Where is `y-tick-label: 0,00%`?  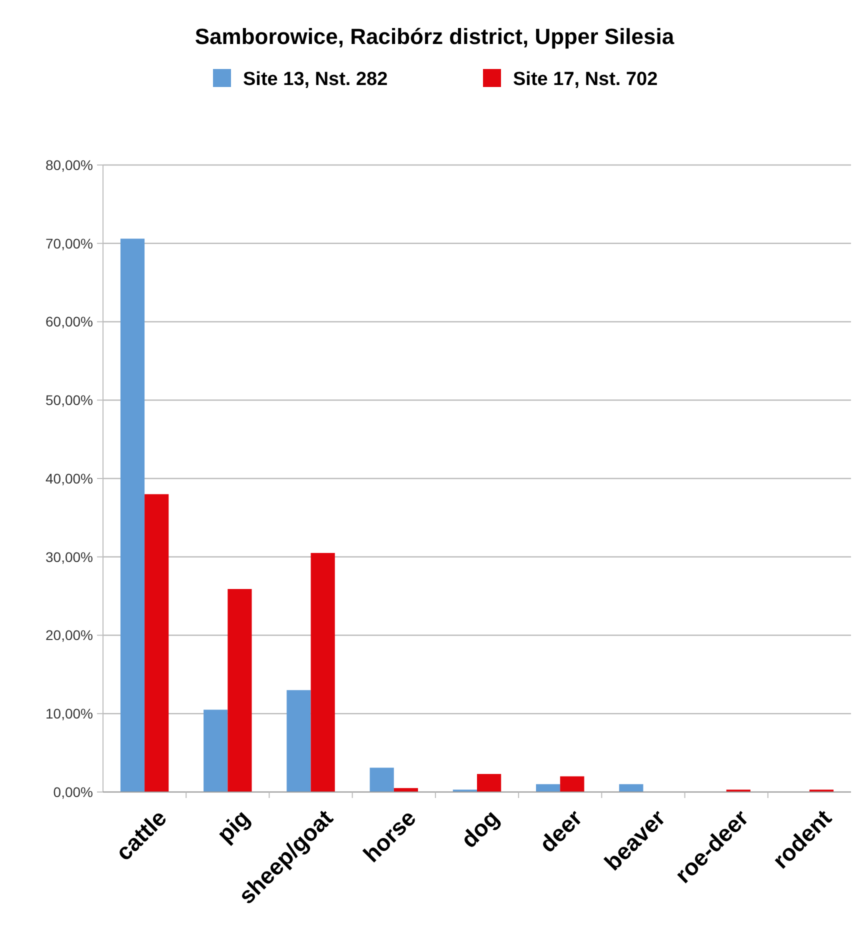 y-tick-label: 0,00% is located at coordinates (73, 792).